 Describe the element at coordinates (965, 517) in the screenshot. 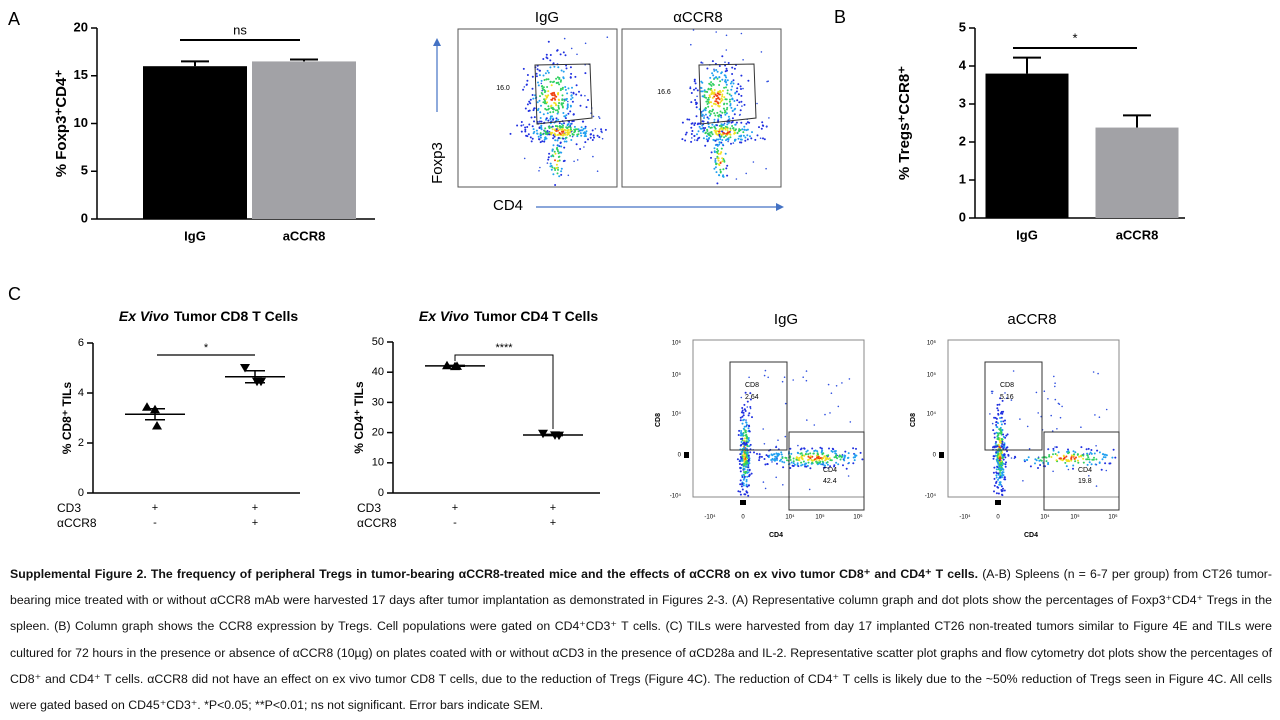

I see `x-tick-label: -10⁴` at that location.